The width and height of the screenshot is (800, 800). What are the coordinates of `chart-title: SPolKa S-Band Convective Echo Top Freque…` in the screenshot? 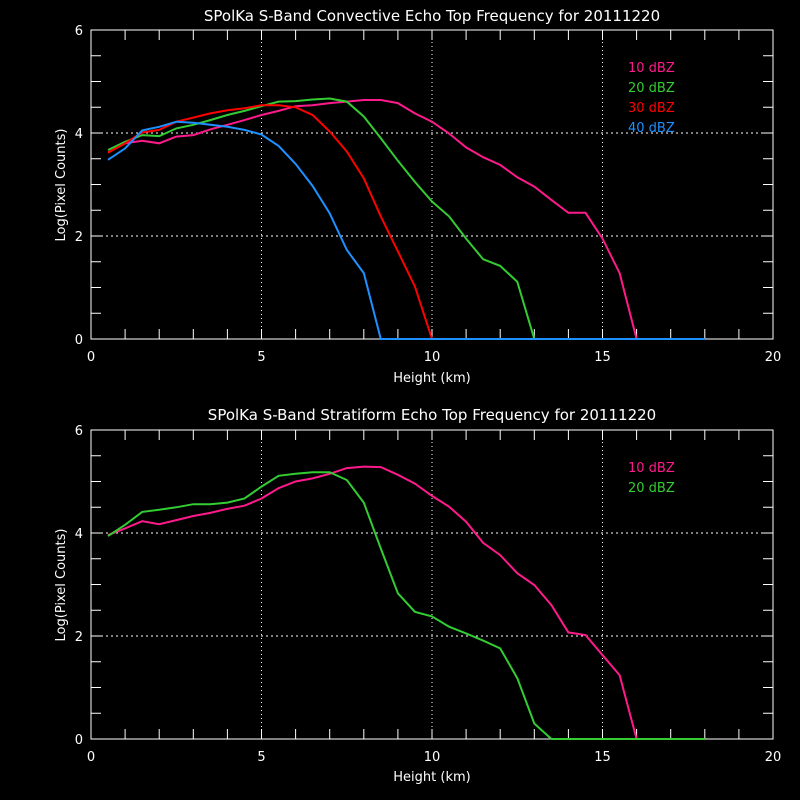 It's located at (432, 16).